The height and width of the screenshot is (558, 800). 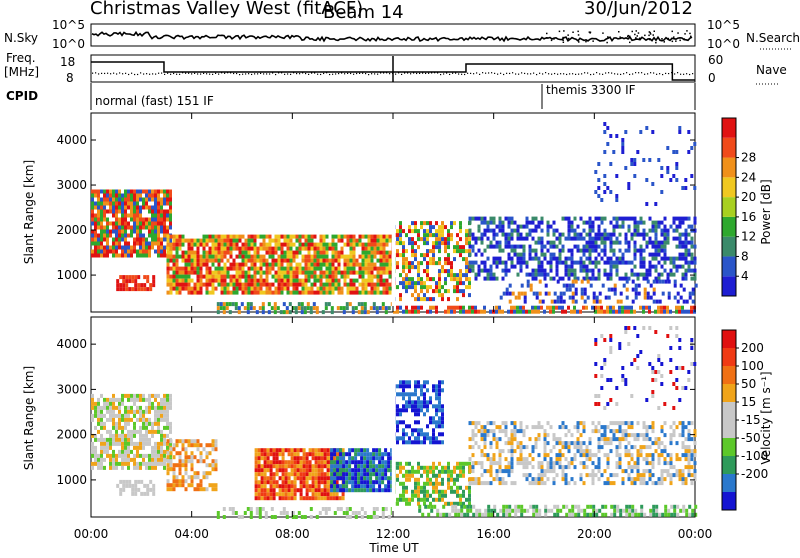 I want to click on power-cell-2030, so click(x=500, y=263).